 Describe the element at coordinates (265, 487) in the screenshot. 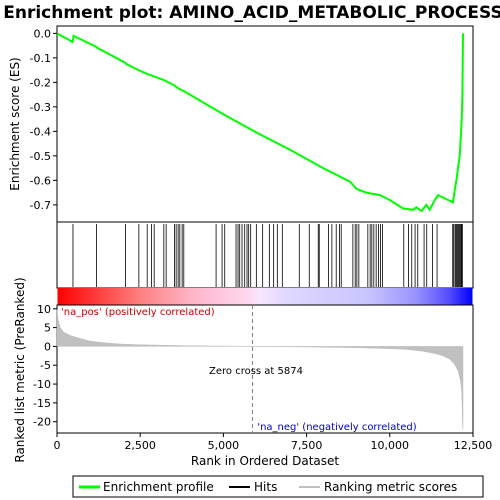

I see `legend-hits-label: Hits` at that location.